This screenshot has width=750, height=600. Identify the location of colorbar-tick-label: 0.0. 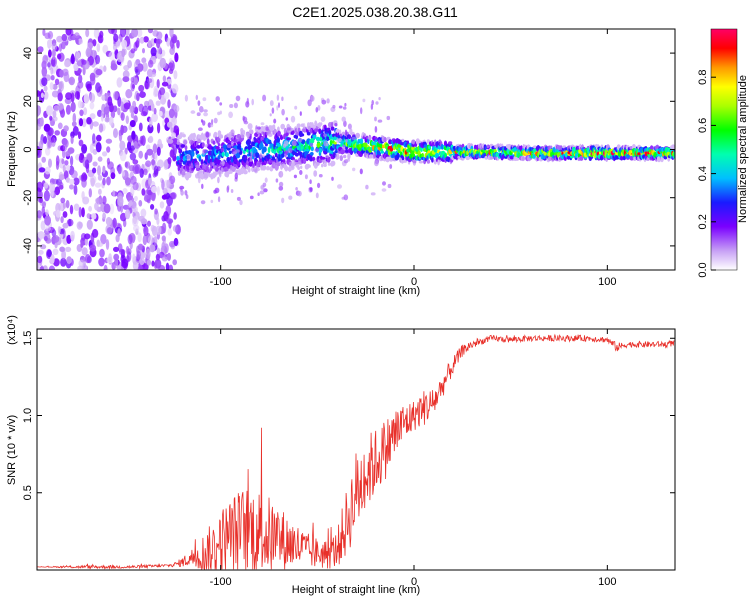
(703, 269).